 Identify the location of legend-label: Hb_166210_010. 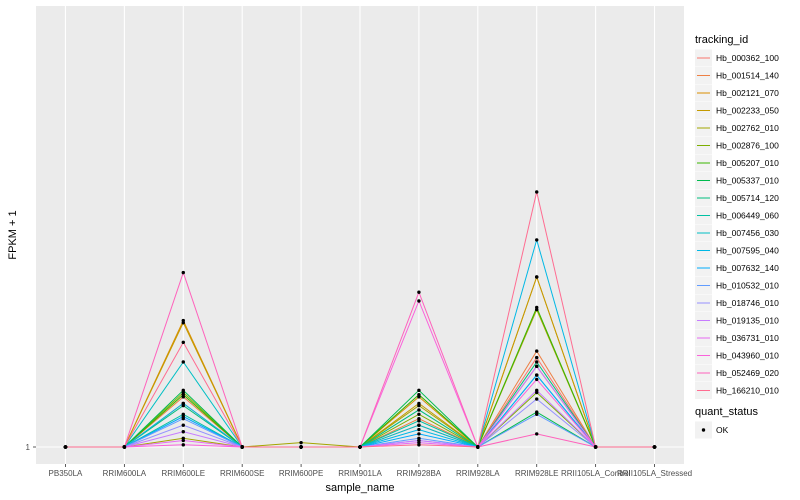
(747, 391).